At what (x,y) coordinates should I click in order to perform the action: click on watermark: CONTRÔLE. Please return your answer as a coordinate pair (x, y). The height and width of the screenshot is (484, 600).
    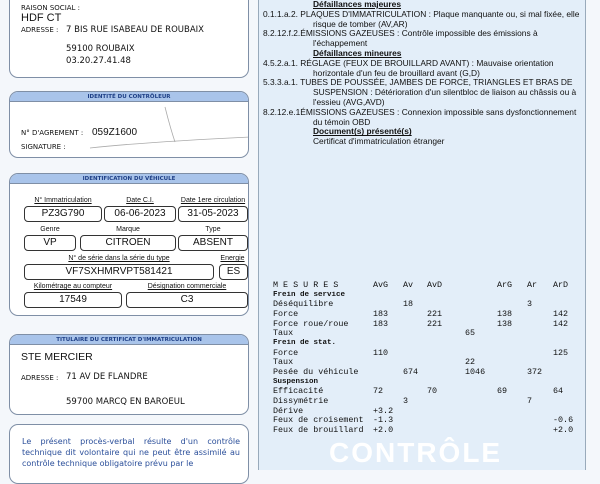
    Looking at the image, I should click on (416, 452).